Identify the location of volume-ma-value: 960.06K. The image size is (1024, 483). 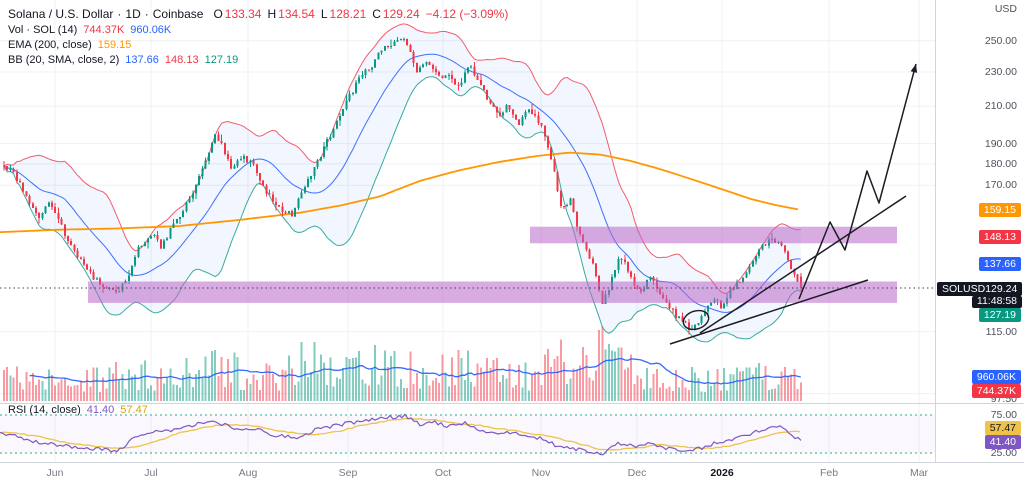
(151, 29).